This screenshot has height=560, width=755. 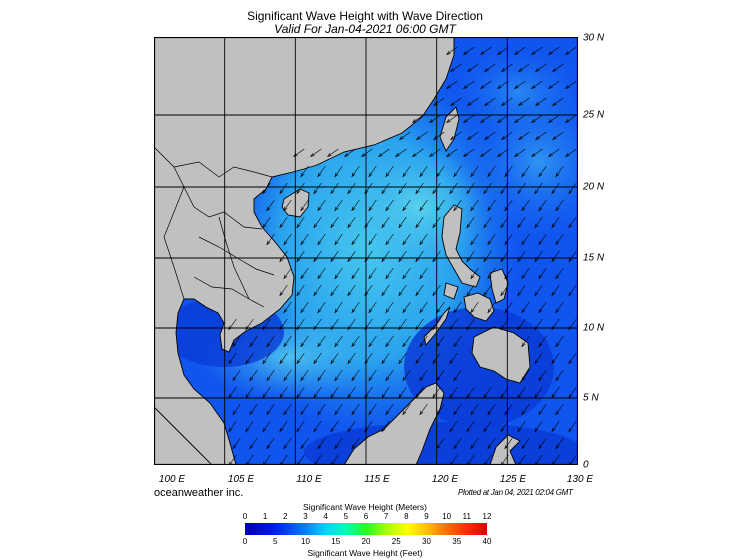 I want to click on borneo, so click(x=394, y=423).